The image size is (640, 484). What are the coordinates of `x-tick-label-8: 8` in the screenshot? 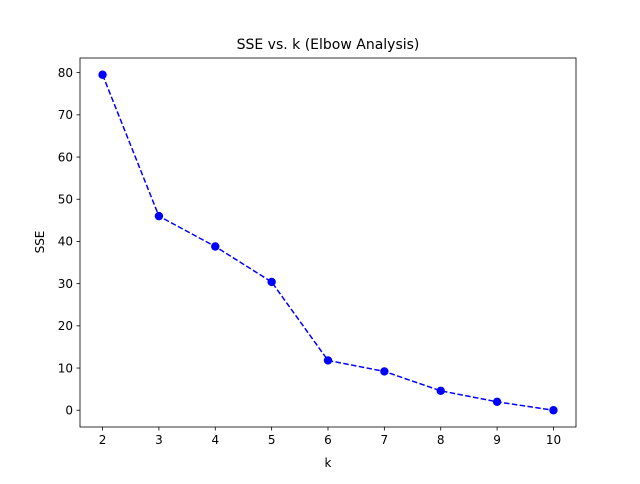 It's located at (441, 440).